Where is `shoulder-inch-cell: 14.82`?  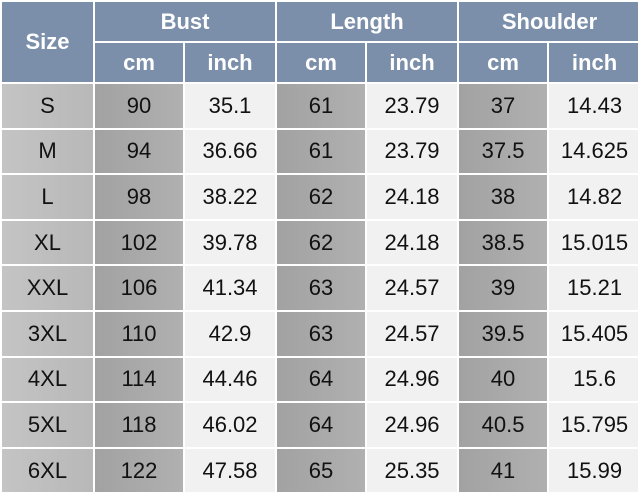 shoulder-inch-cell: 14.82 is located at coordinates (592, 197).